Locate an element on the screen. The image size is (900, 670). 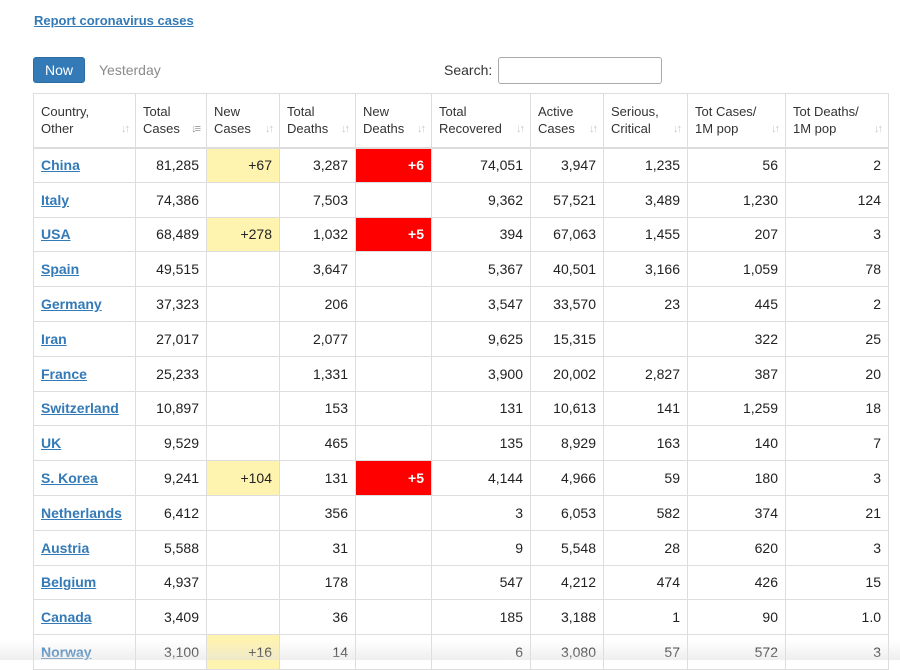
serious-critical-cell: 1,455 is located at coordinates (645, 234).